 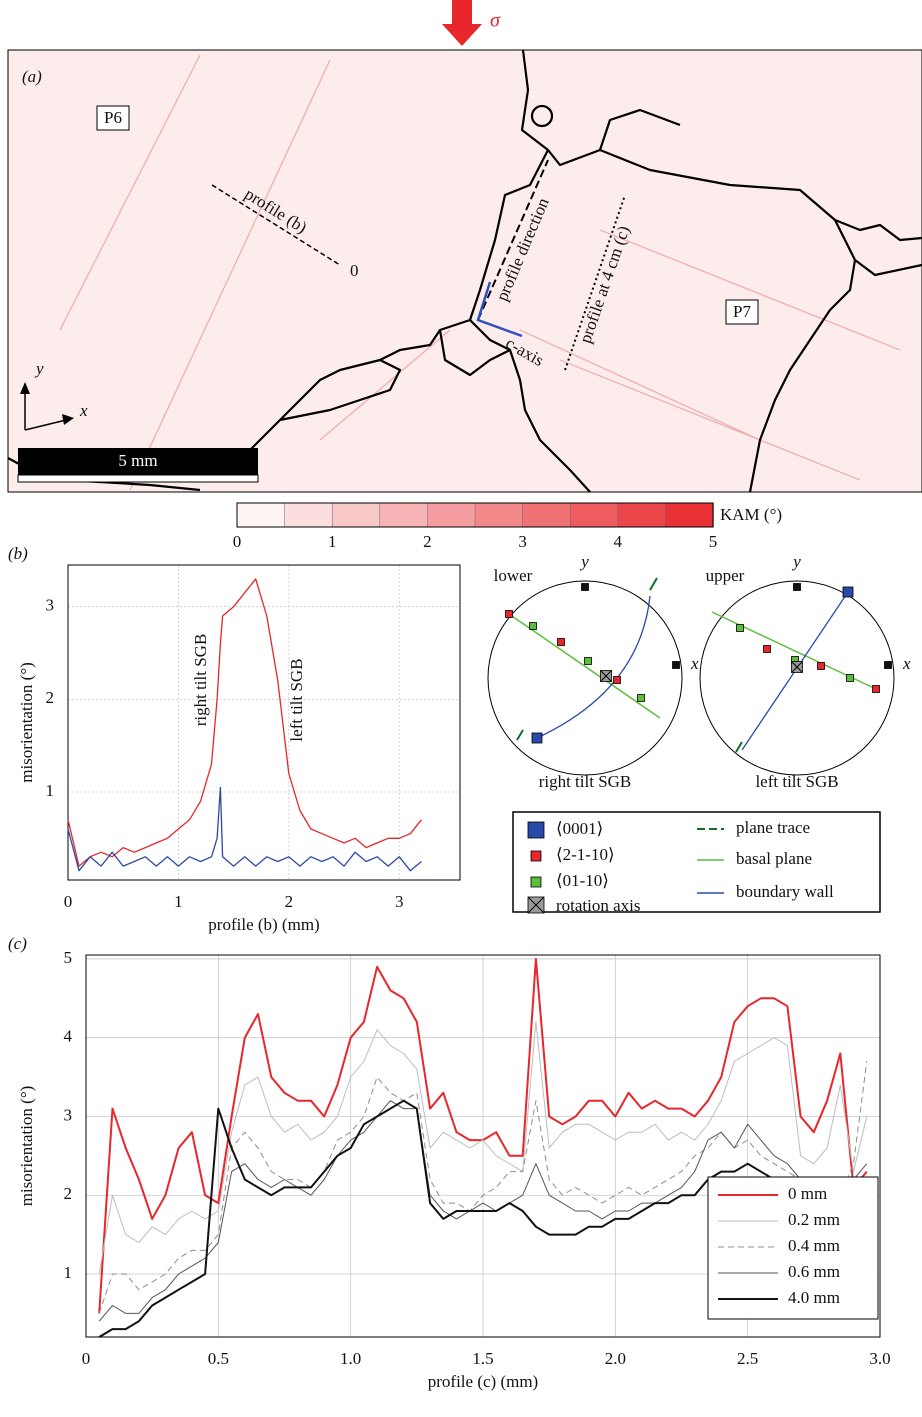 I want to click on scale-bar-label: 5 mm, so click(x=137, y=460).